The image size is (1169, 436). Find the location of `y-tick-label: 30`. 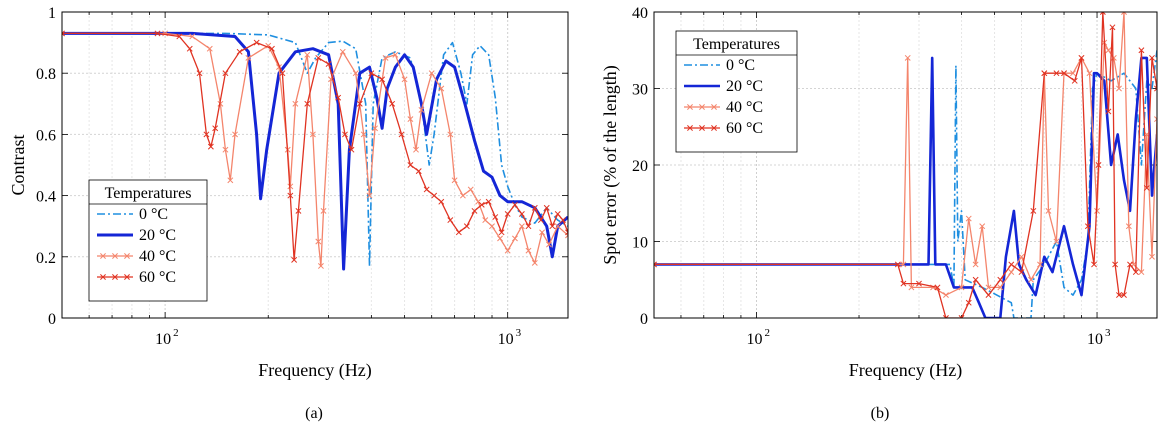

y-tick-label: 30 is located at coordinates (640, 90).